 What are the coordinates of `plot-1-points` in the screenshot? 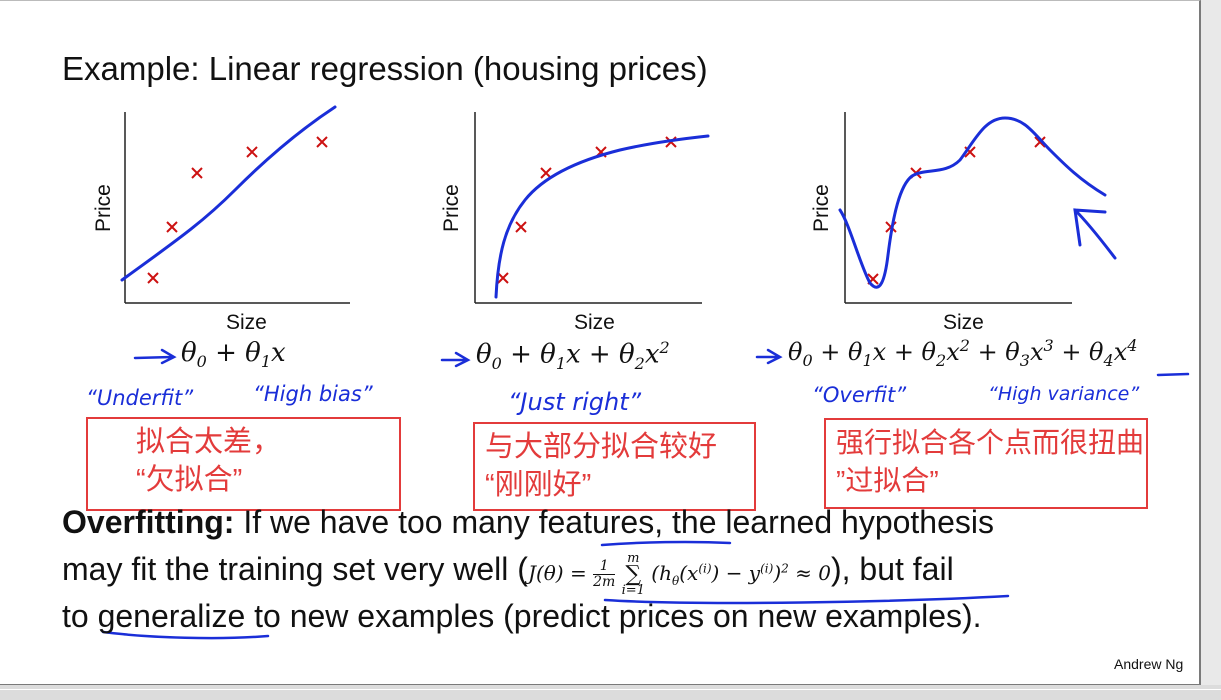 It's located at (237, 210).